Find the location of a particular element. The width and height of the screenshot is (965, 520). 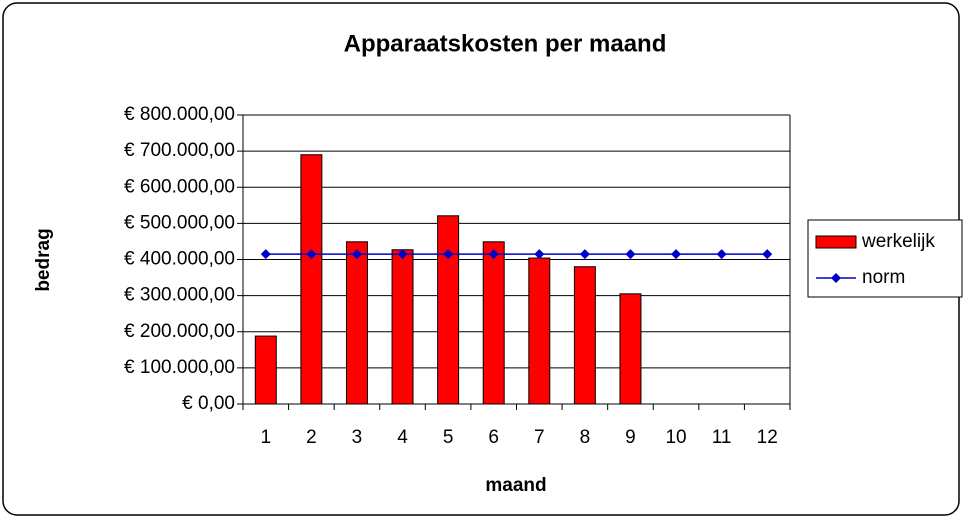

x-tick-label: 6 is located at coordinates (493, 437).